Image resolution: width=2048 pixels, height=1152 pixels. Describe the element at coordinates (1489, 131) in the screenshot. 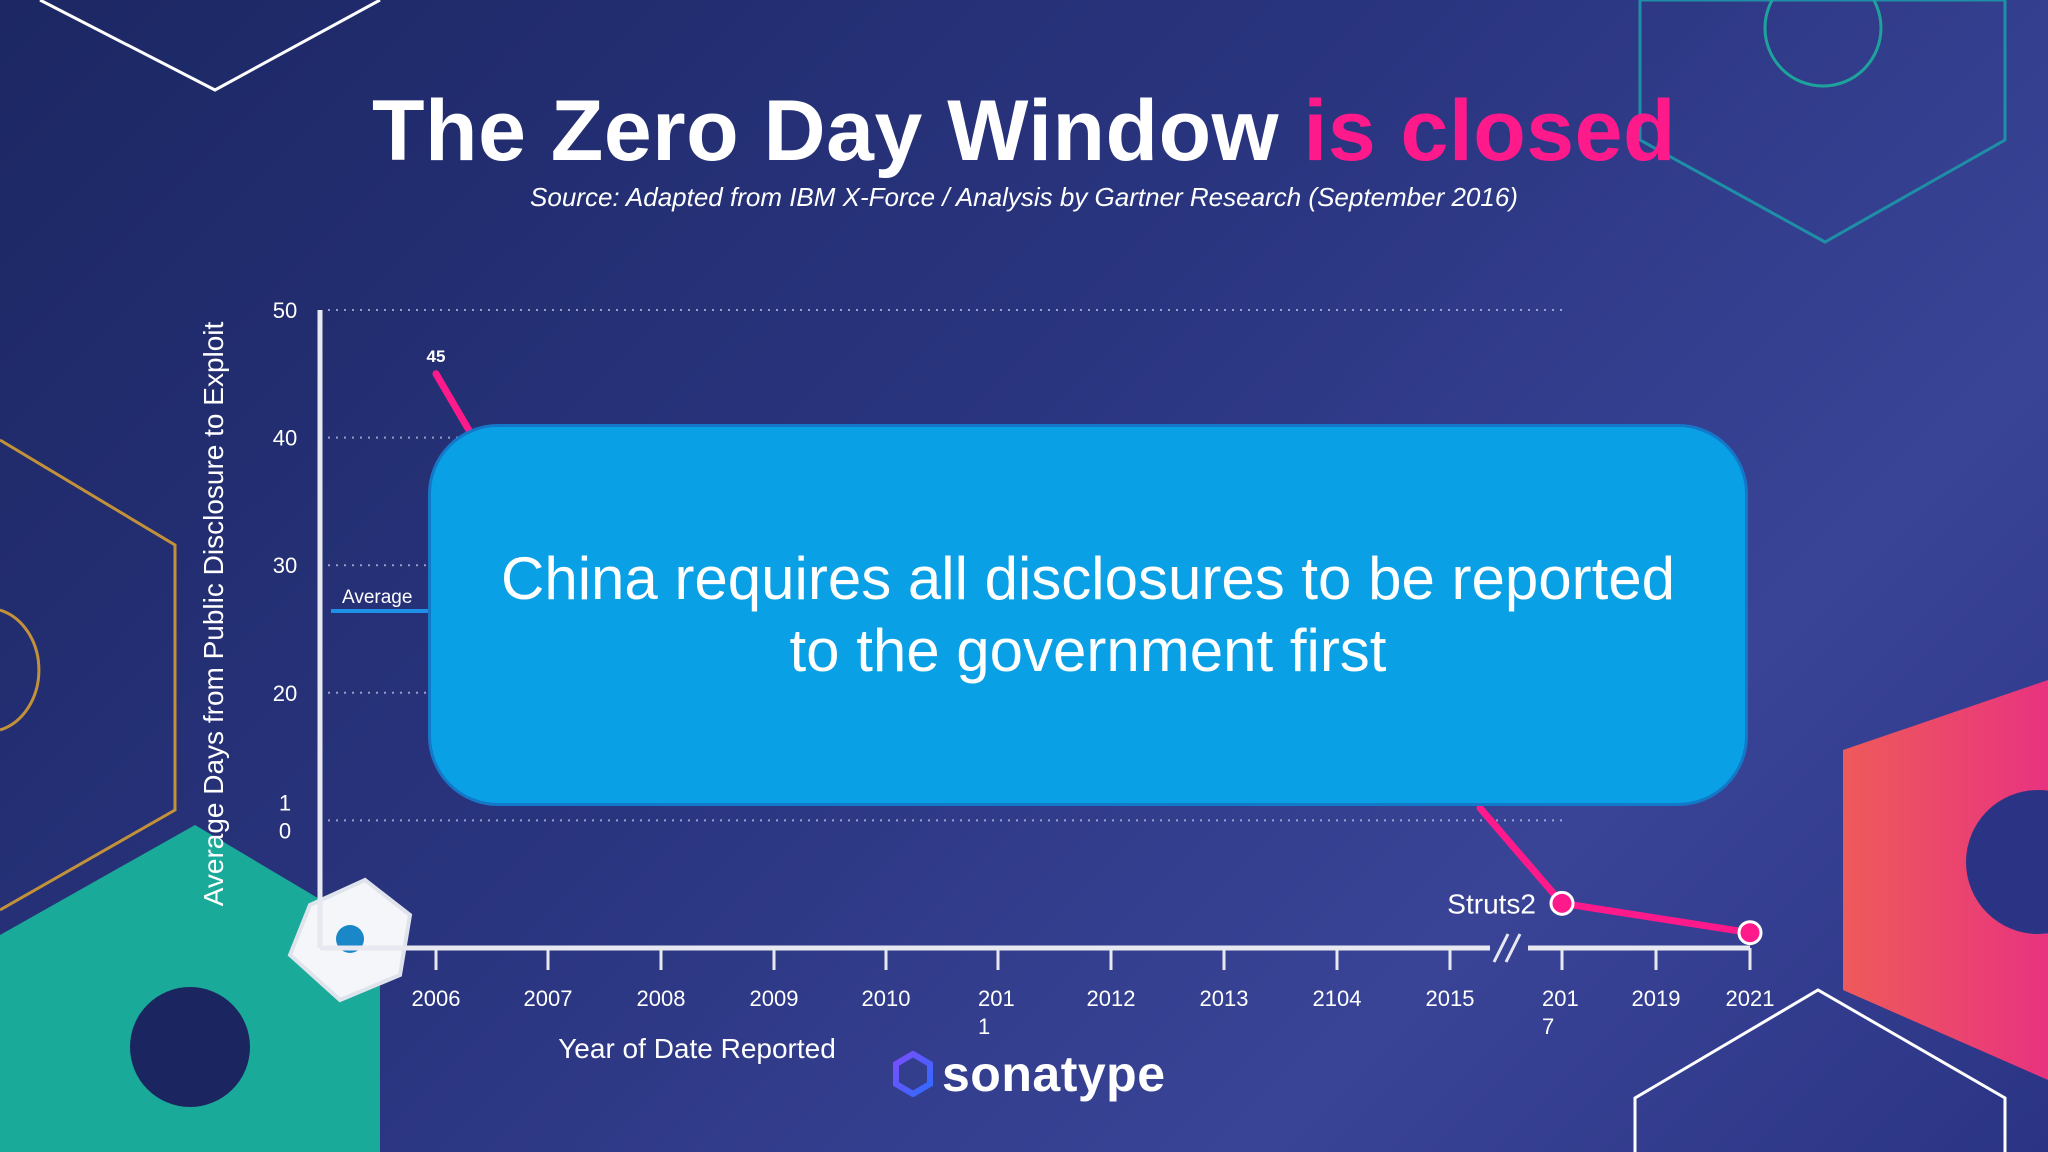

I see `title-accent: is closed` at that location.